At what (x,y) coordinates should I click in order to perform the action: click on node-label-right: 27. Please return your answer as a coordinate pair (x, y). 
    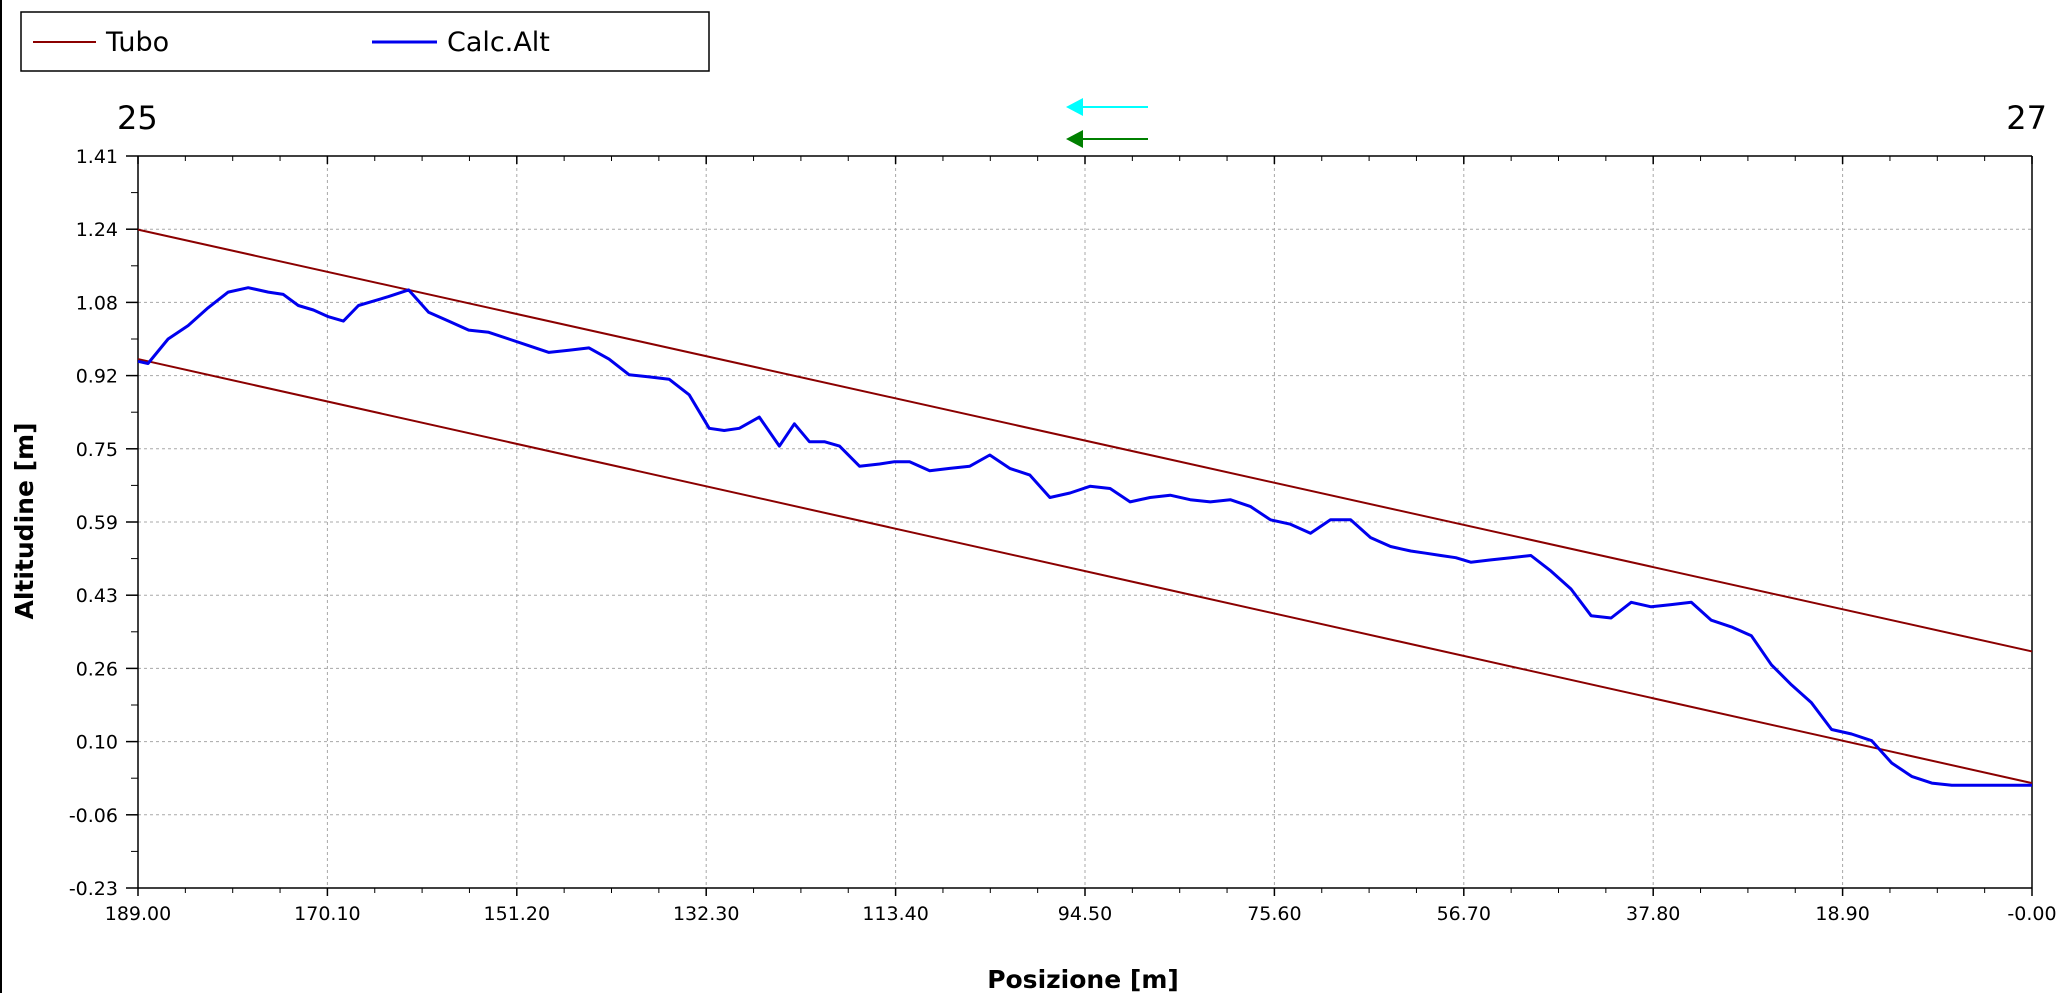
    Looking at the image, I should click on (2026, 118).